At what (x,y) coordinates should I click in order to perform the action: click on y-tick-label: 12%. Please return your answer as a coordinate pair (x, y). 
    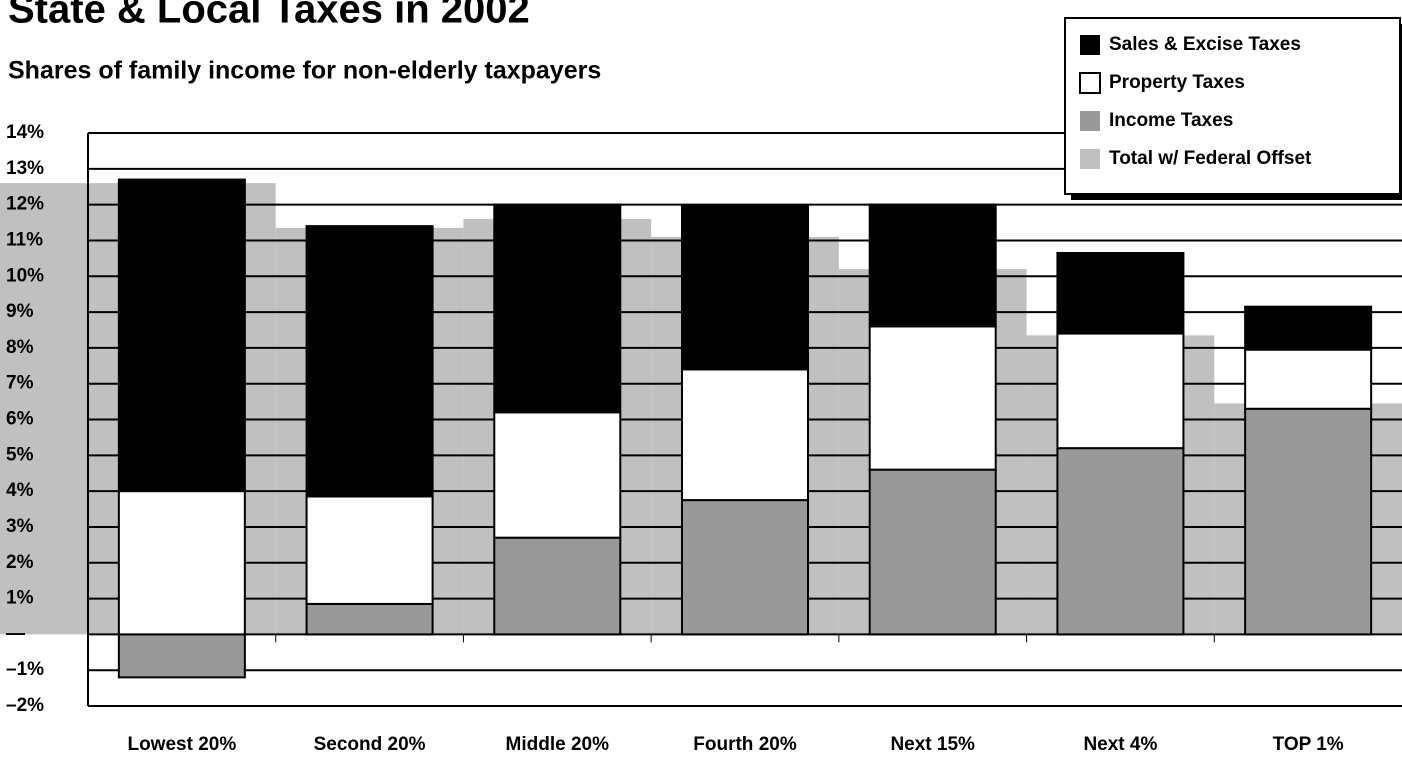
    Looking at the image, I should click on (25, 204).